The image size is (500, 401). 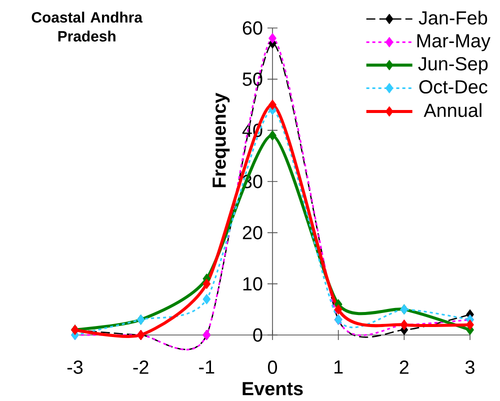 I want to click on y-tick-label: 50, so click(x=252, y=79).